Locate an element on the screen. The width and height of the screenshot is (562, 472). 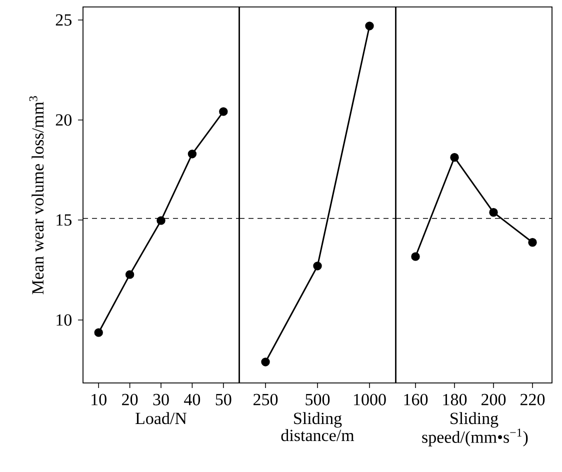
x-tick-label: 200 is located at coordinates (494, 400).